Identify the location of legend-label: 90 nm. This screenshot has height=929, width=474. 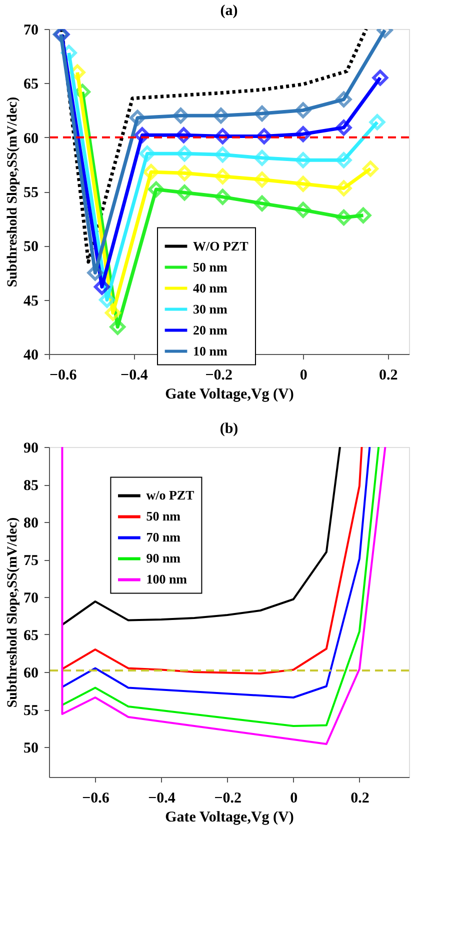
(163, 558).